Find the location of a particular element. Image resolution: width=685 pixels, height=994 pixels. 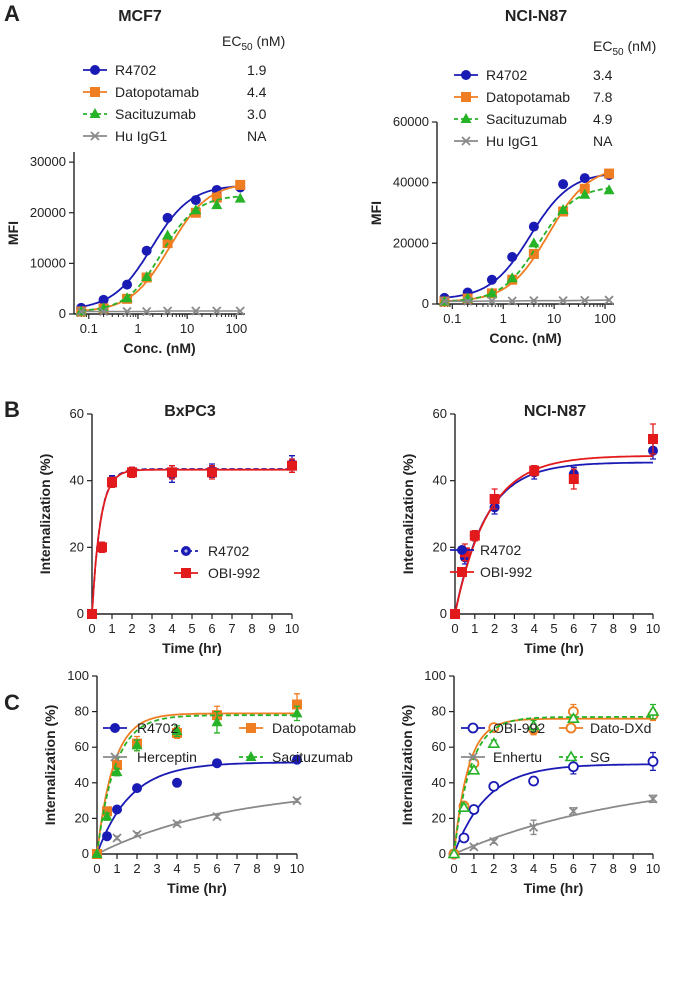

series-sg is located at coordinates (553, 781).